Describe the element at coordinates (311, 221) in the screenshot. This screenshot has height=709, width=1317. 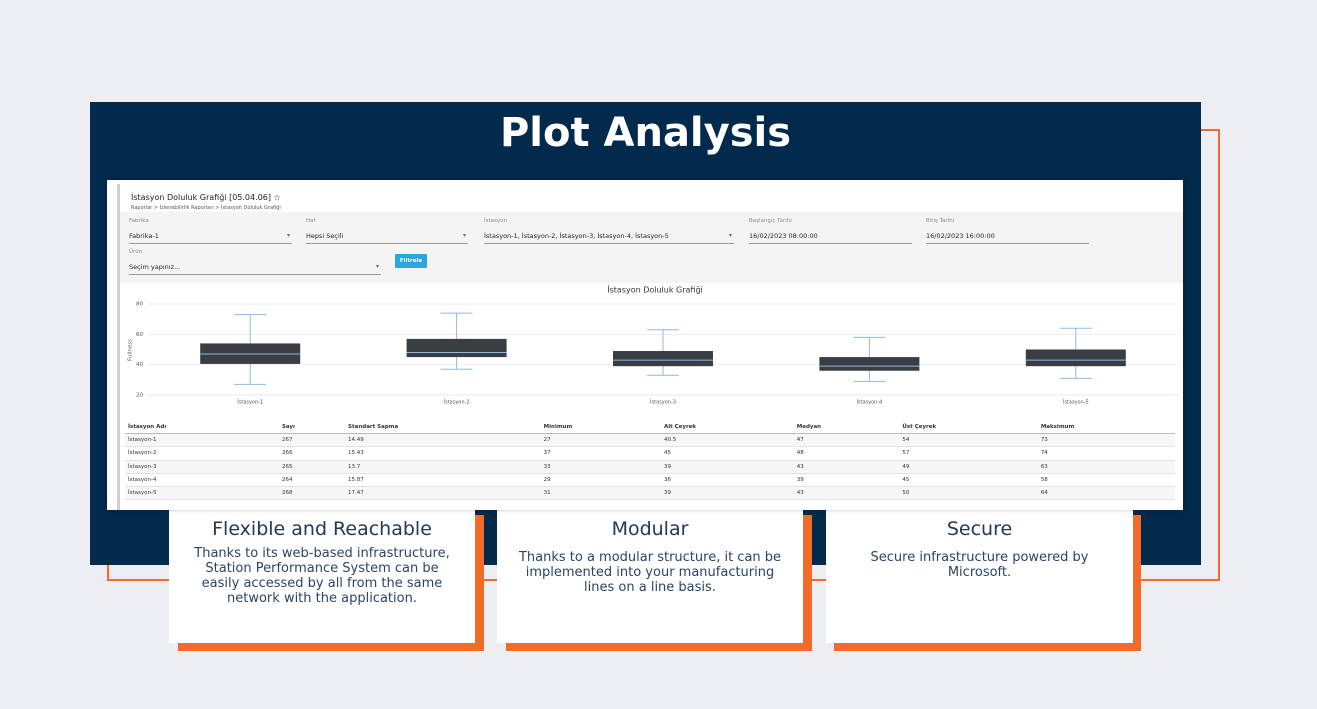
I see `filter-label: Hat` at that location.